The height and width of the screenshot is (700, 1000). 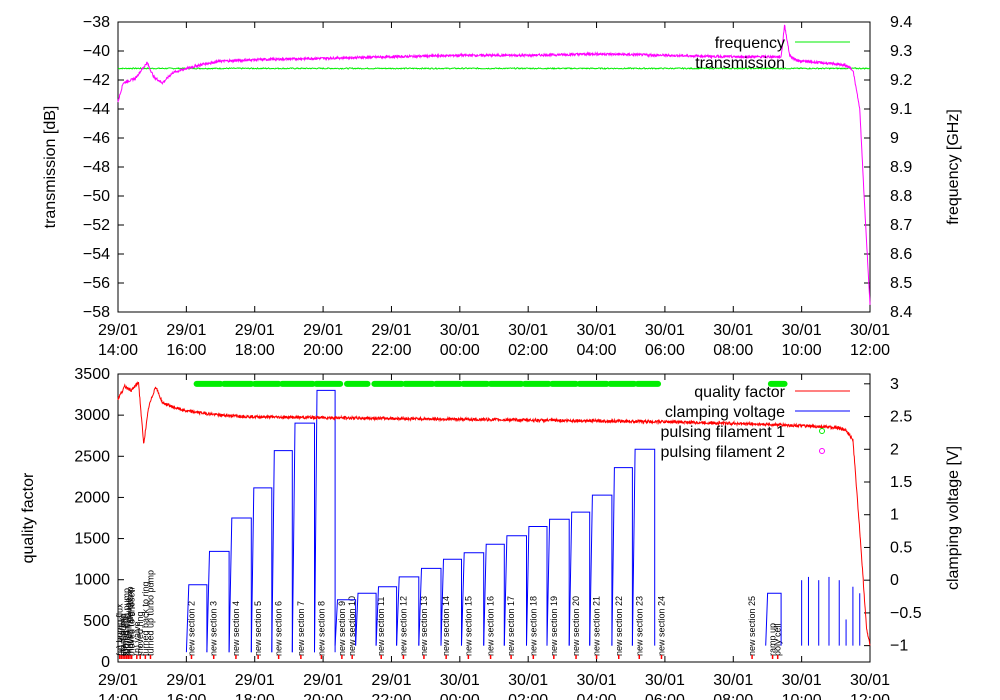 I want to click on section-annotation: turned back to ring, so click(x=145, y=618).